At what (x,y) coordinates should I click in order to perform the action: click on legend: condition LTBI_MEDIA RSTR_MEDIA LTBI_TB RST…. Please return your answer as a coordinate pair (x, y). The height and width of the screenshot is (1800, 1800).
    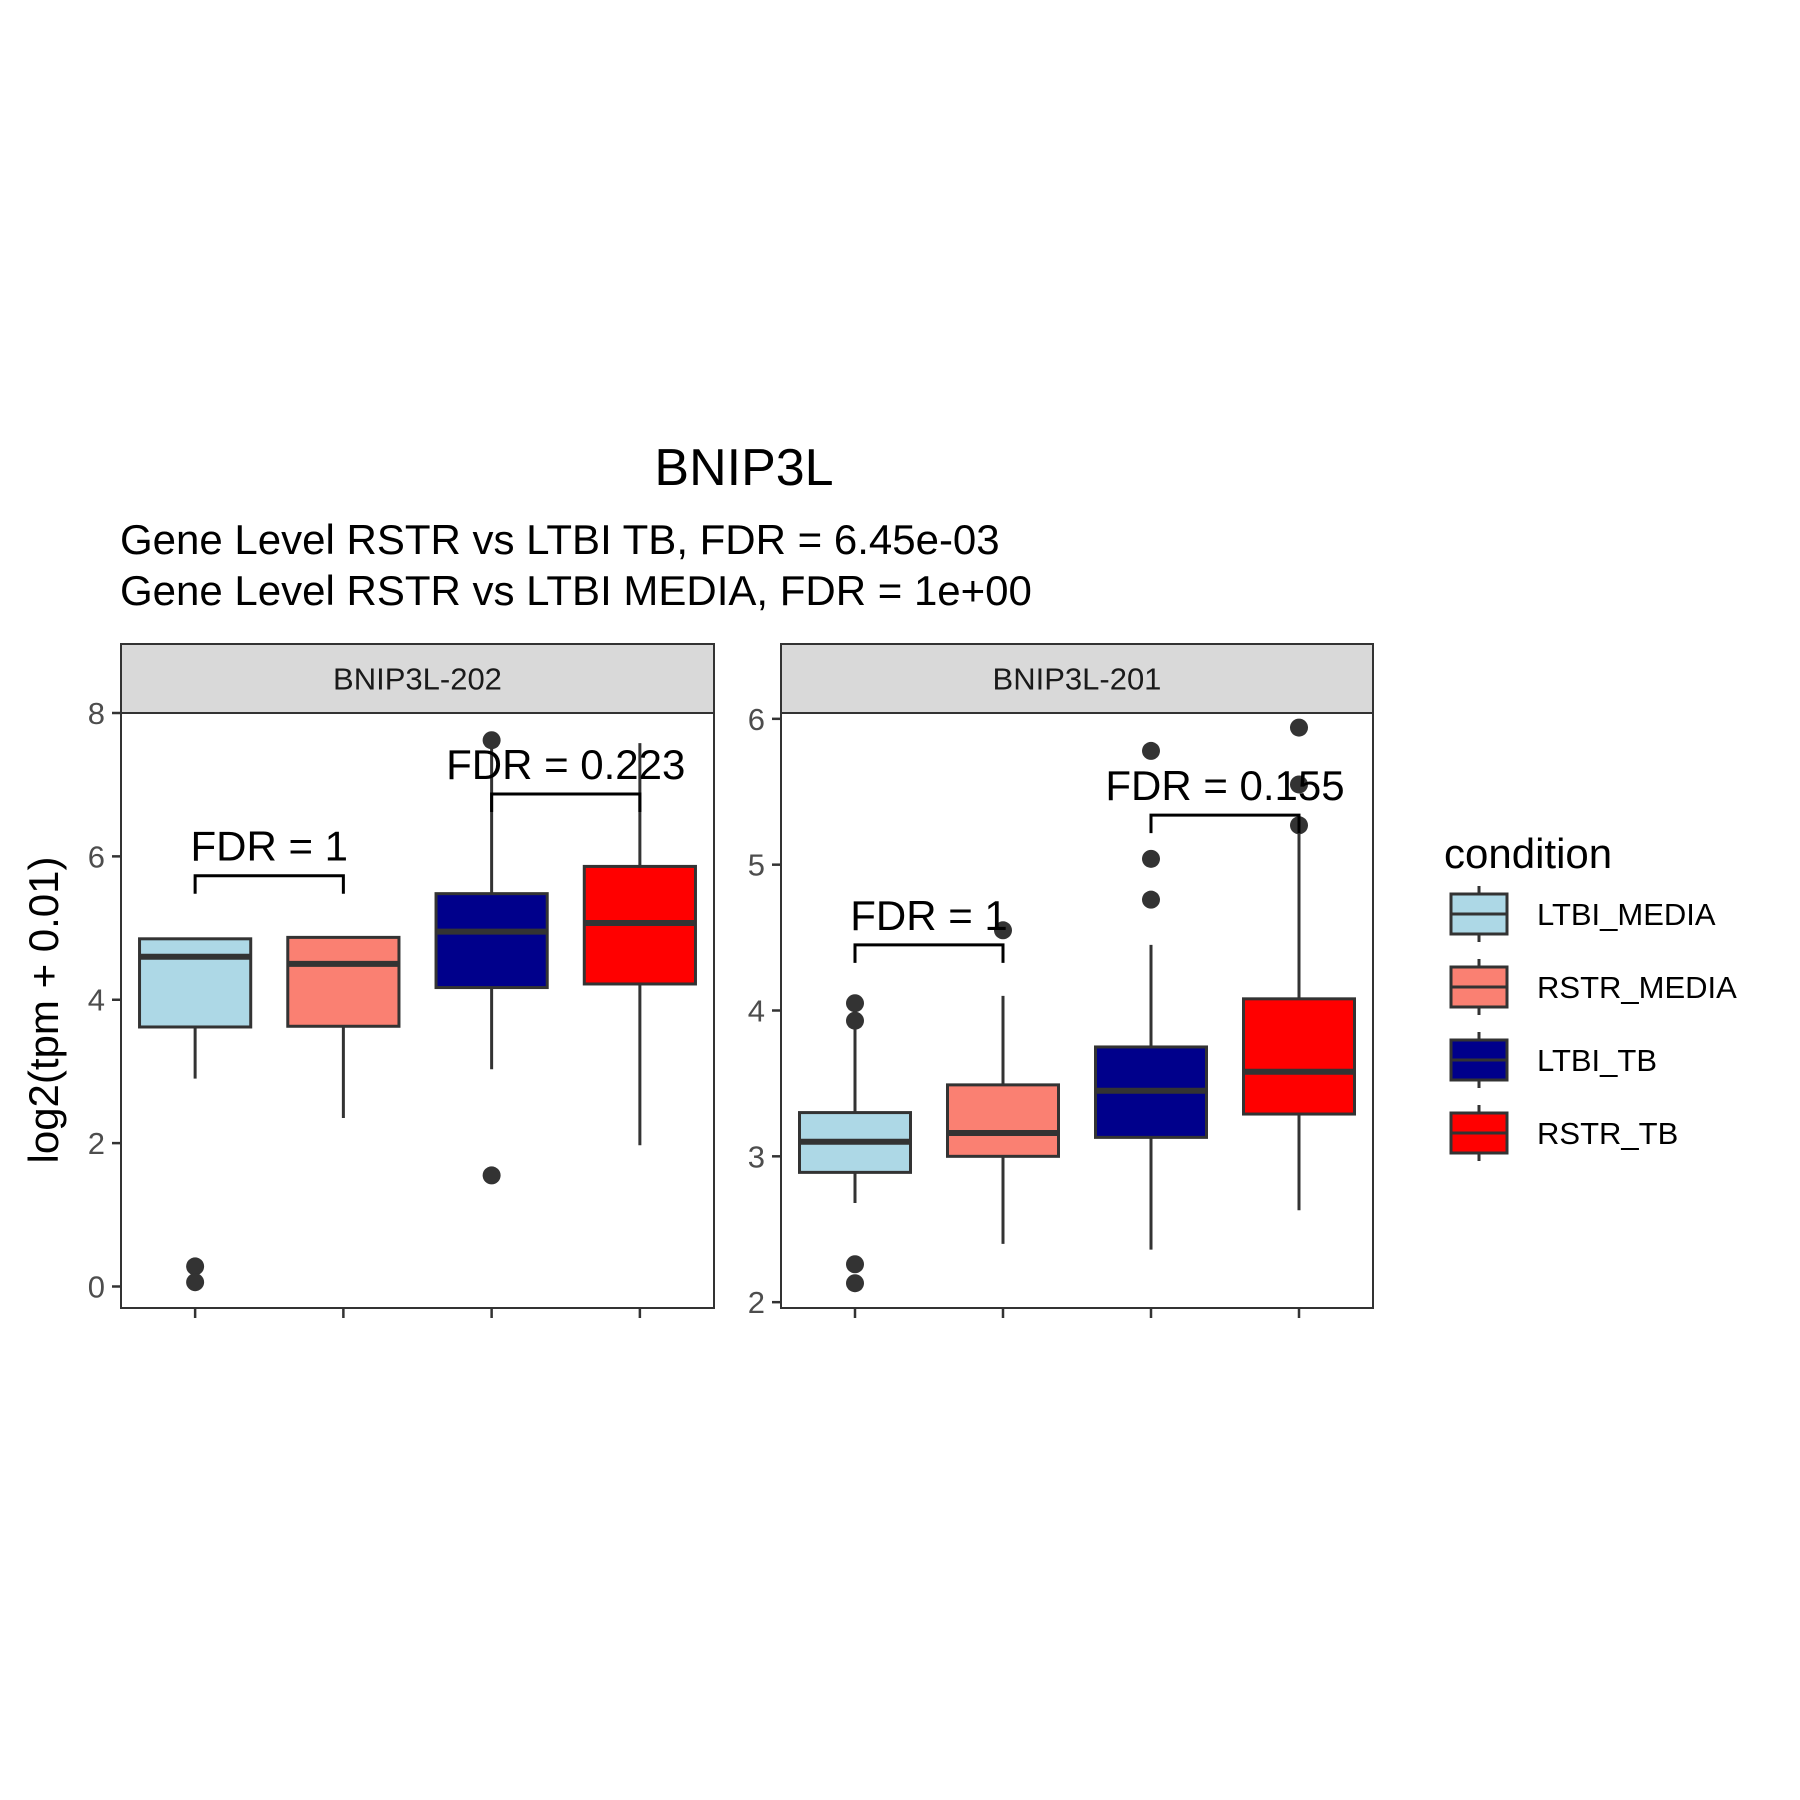
    Looking at the image, I should click on (1590, 995).